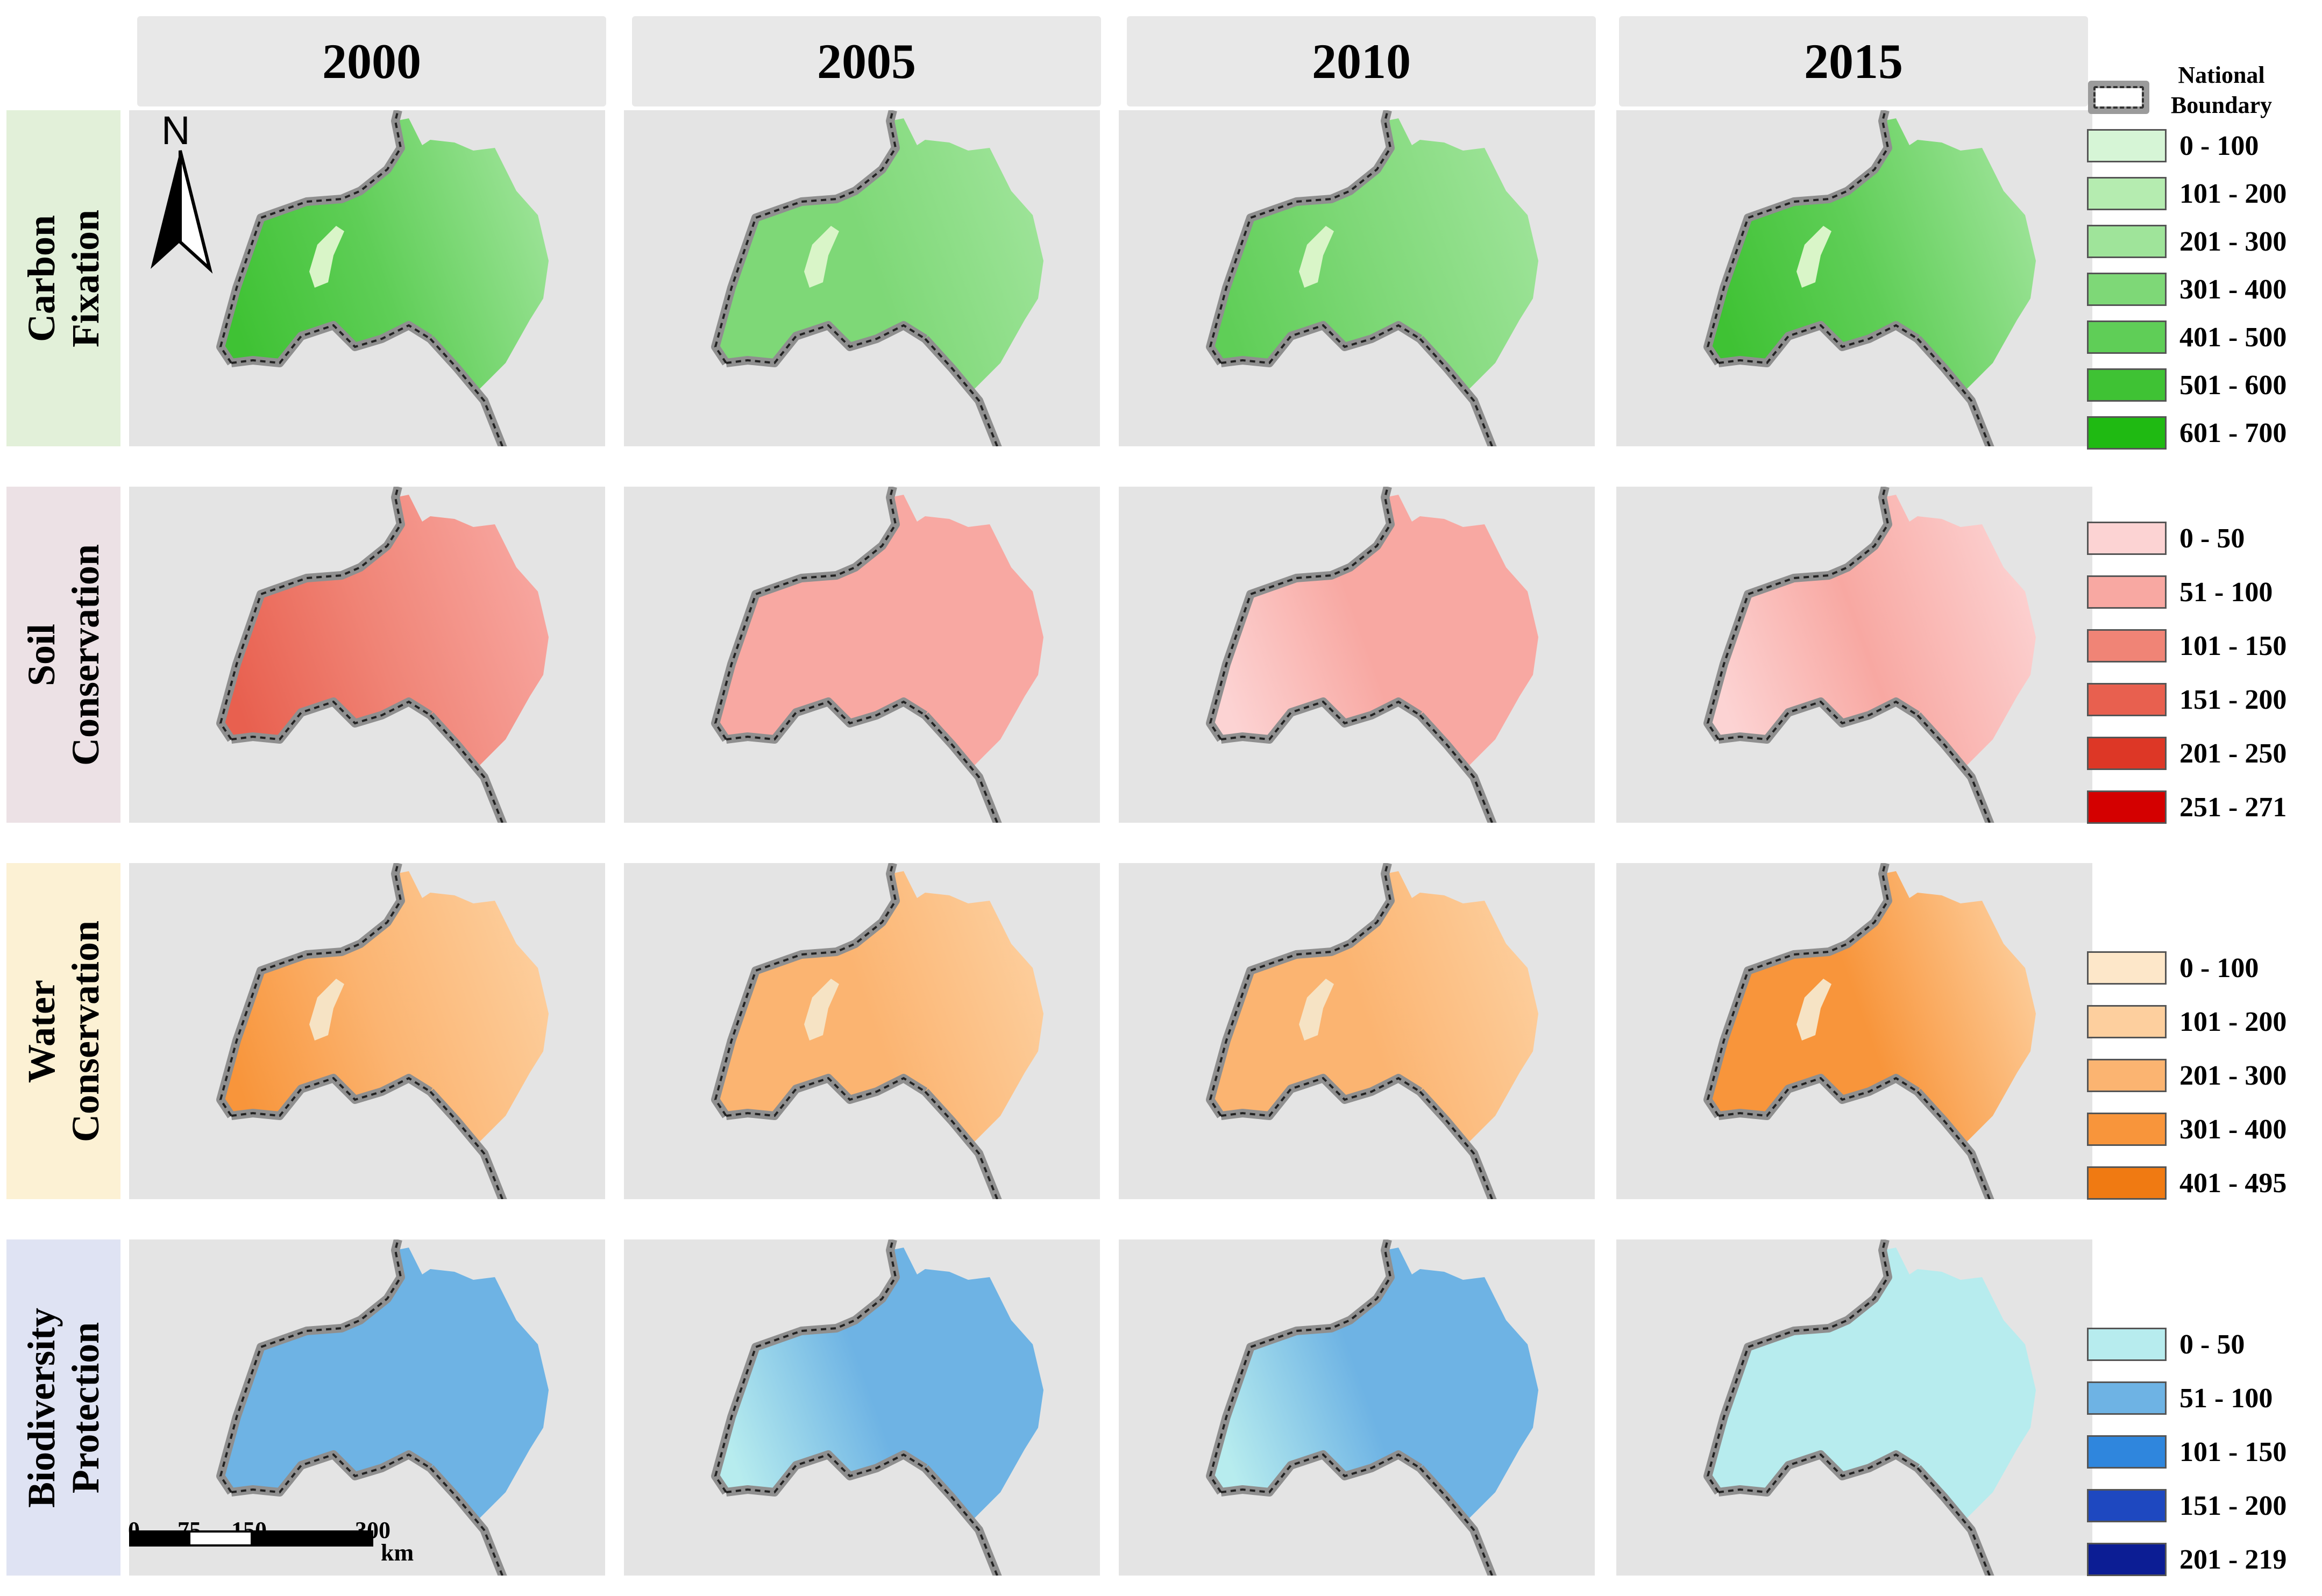 This screenshot has height=1596, width=2322. I want to click on legend-item-carbon: 301 - 400, so click(2187, 289).